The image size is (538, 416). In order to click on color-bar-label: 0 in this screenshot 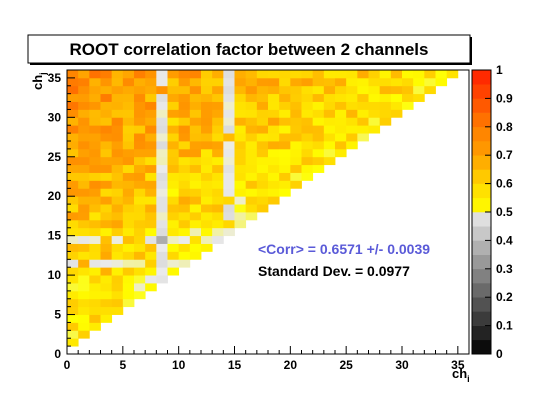, I will do `click(499, 354)`.